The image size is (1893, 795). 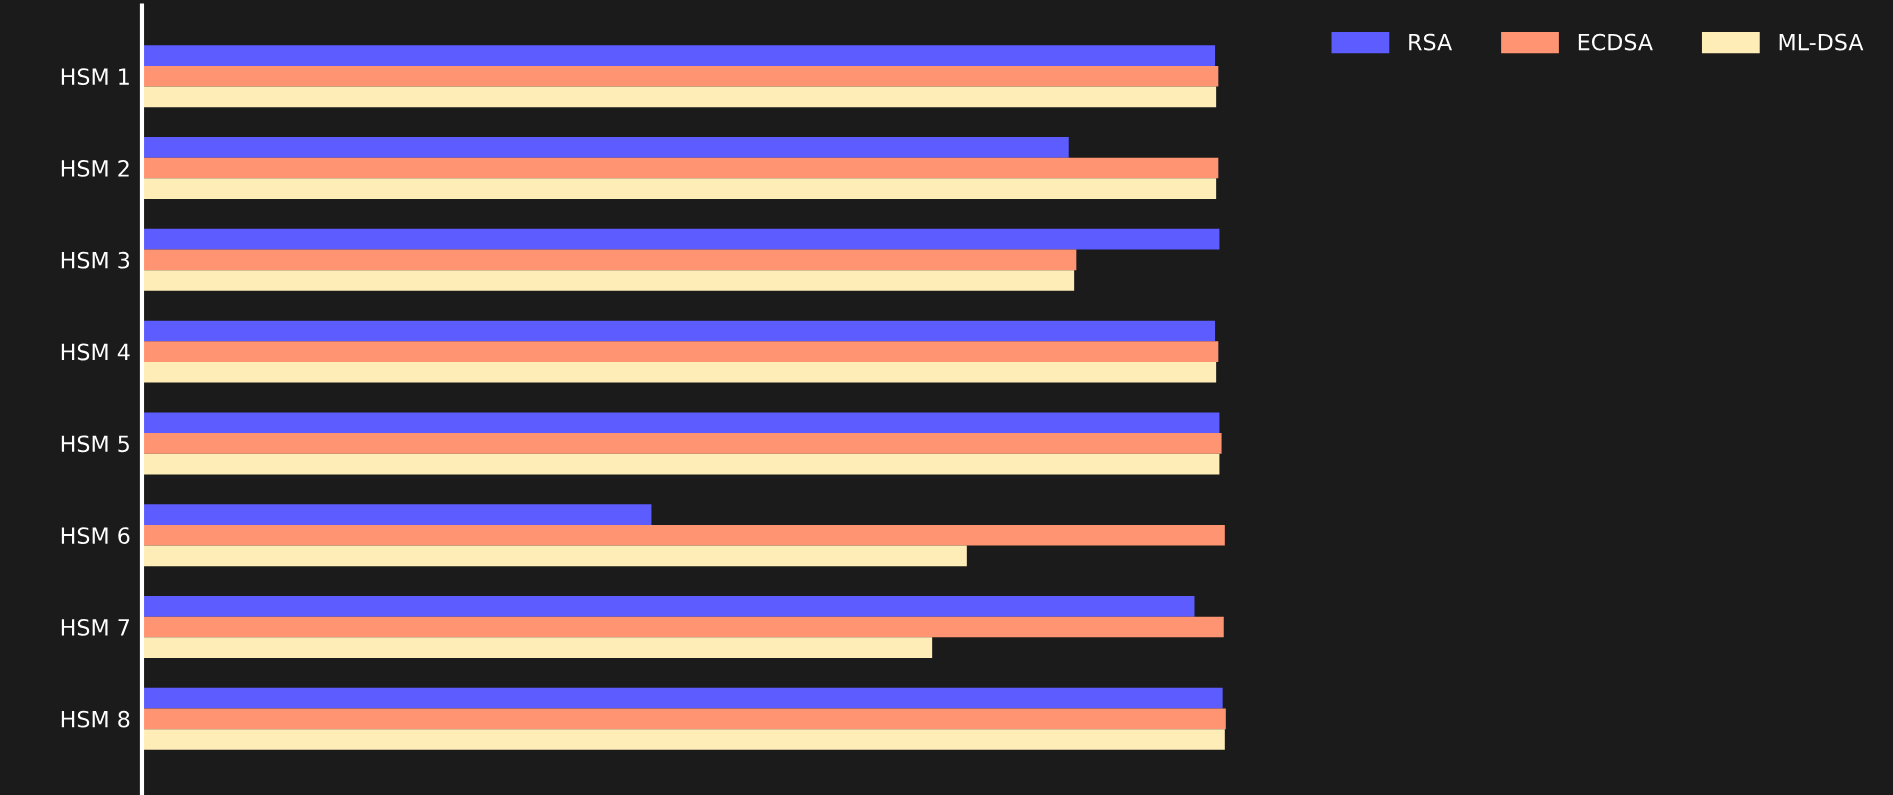 I want to click on y-tick-label: HSM 7, so click(x=95, y=627).